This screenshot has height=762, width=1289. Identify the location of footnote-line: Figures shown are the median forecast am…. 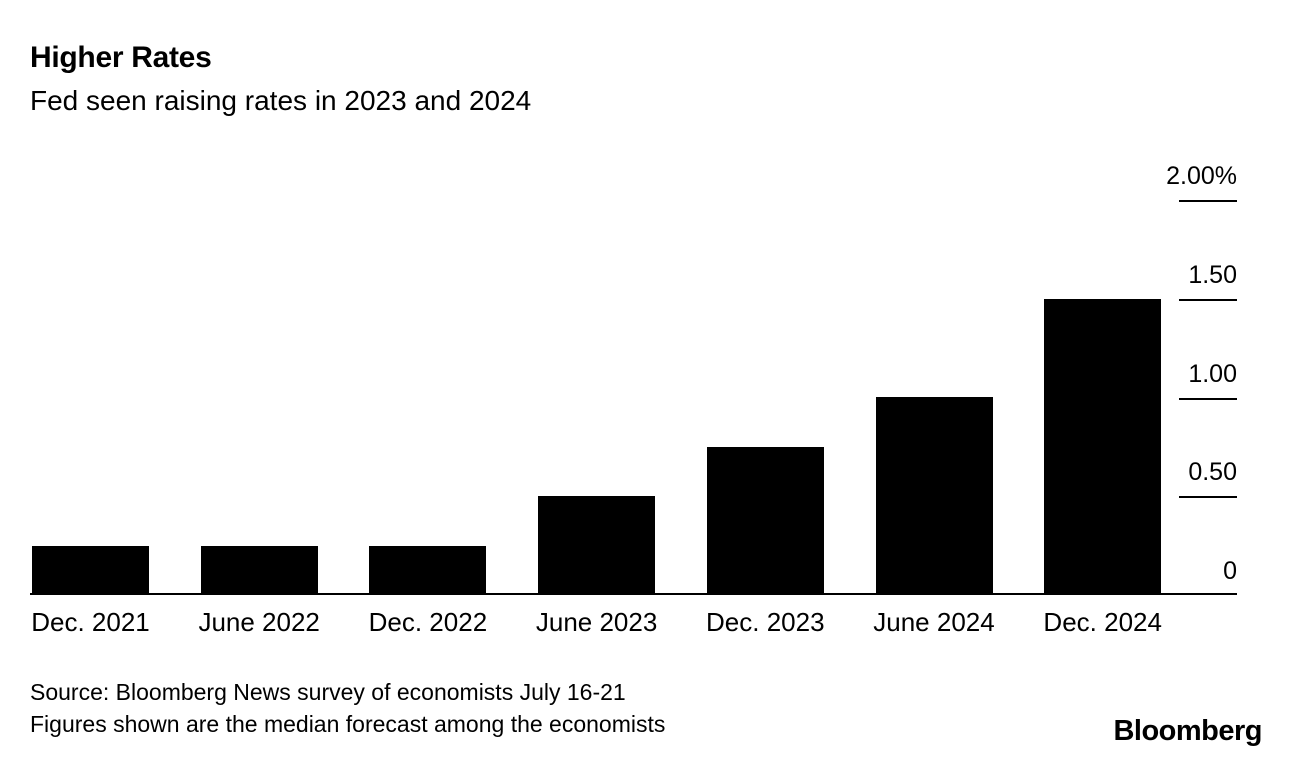
(348, 724).